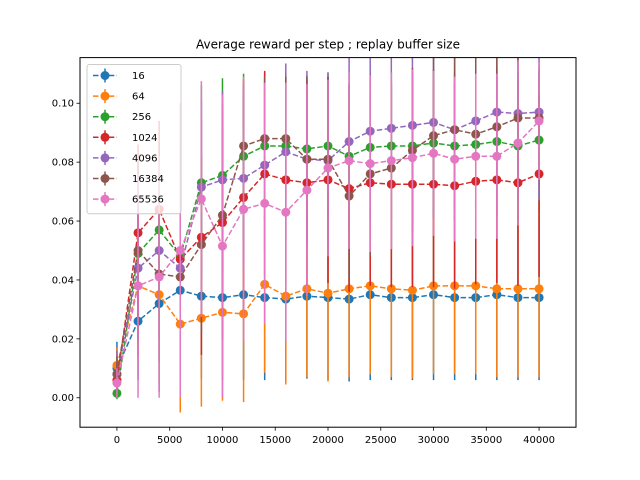  I want to click on x-tick-label: 15000, so click(275, 440).